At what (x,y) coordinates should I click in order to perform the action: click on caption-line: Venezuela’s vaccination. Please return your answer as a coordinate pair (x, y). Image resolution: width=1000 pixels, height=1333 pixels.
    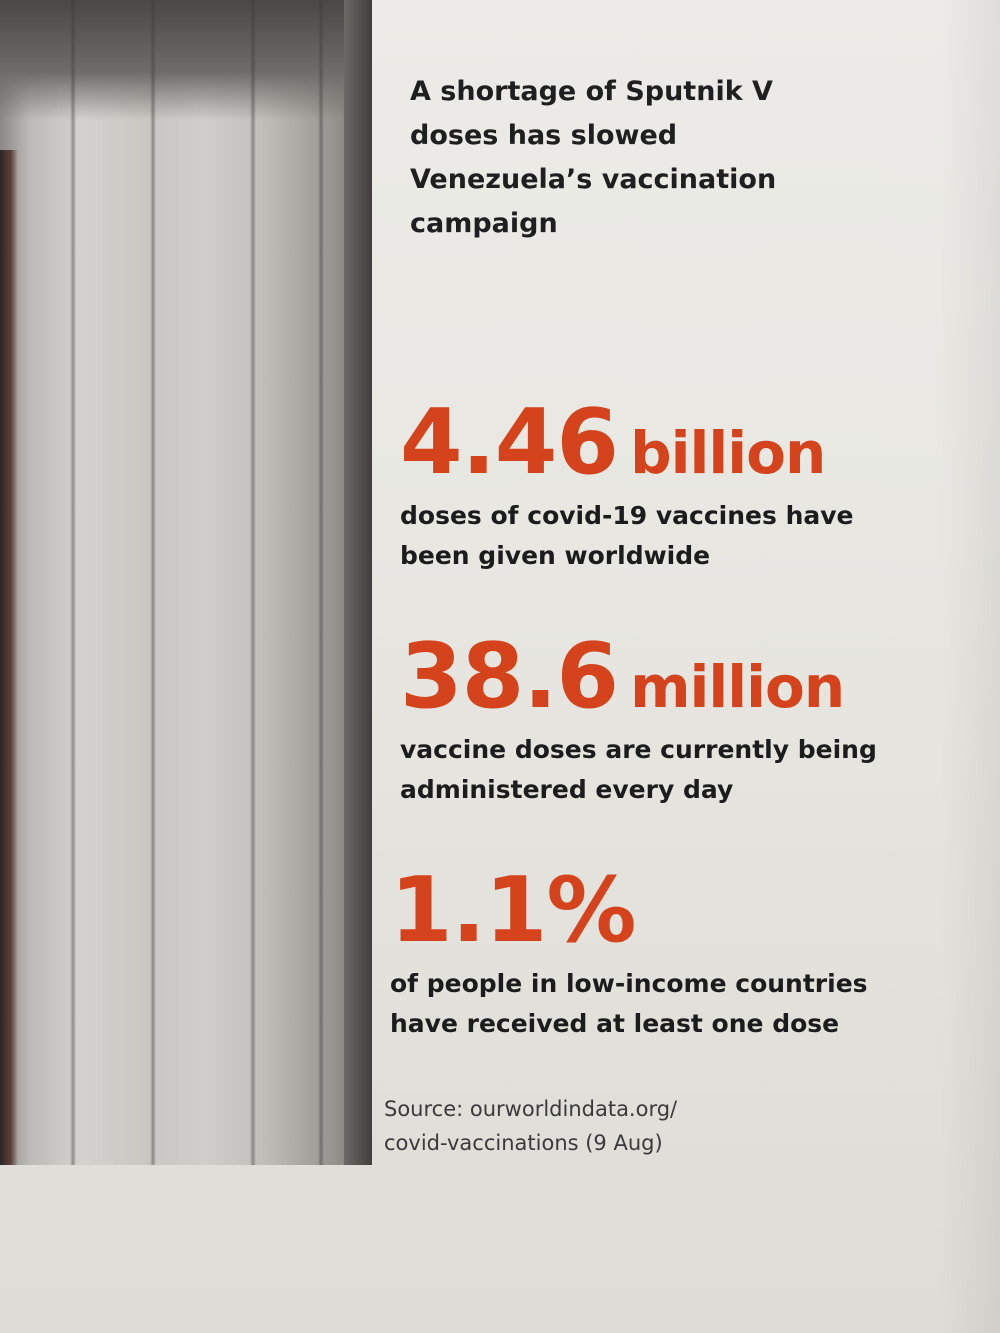
    Looking at the image, I should click on (593, 179).